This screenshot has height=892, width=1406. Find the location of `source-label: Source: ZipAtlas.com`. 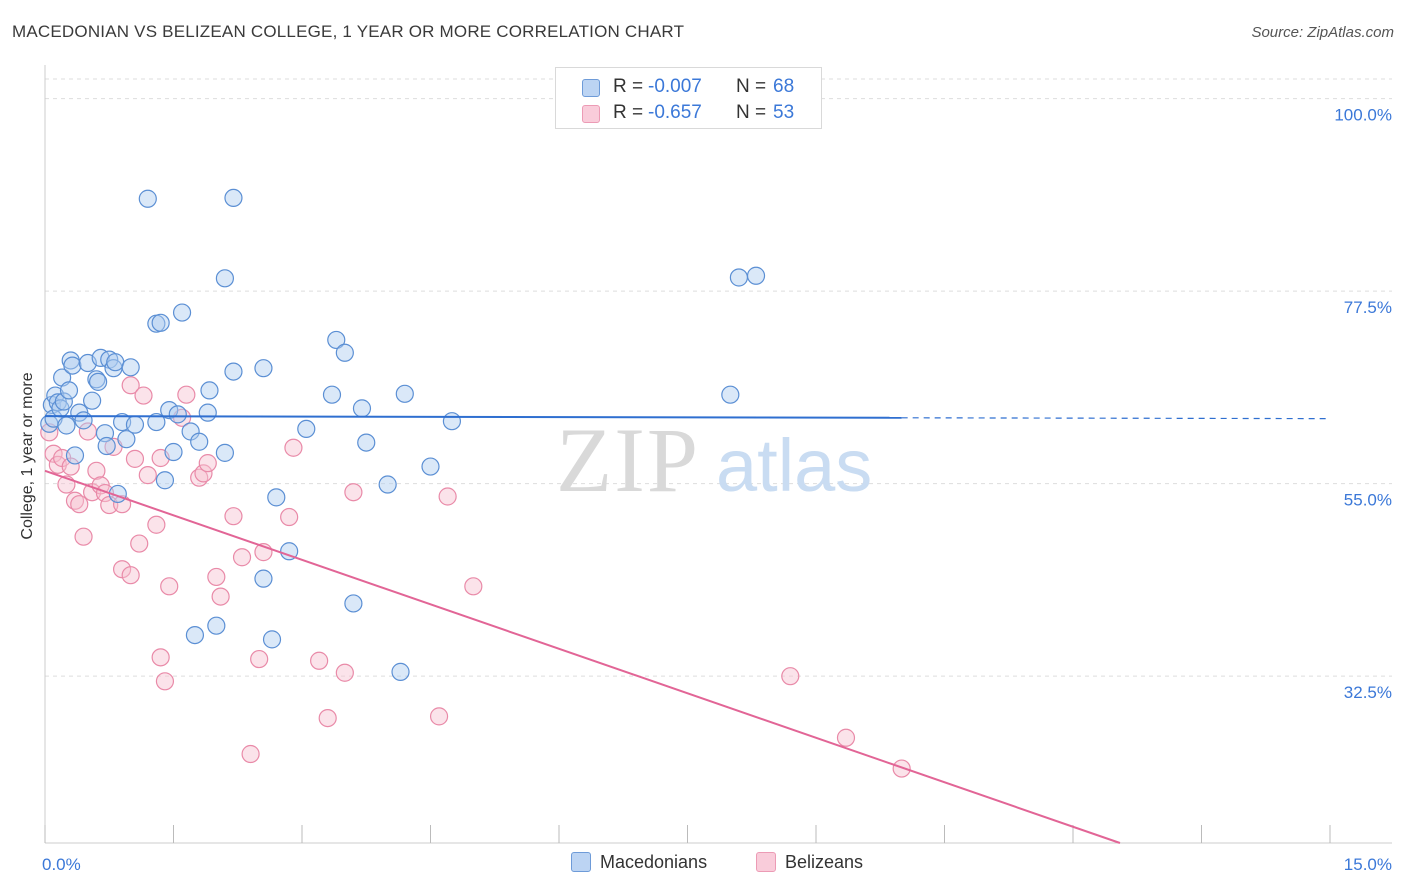

source-label: Source: ZipAtlas.com is located at coordinates (1322, 32).